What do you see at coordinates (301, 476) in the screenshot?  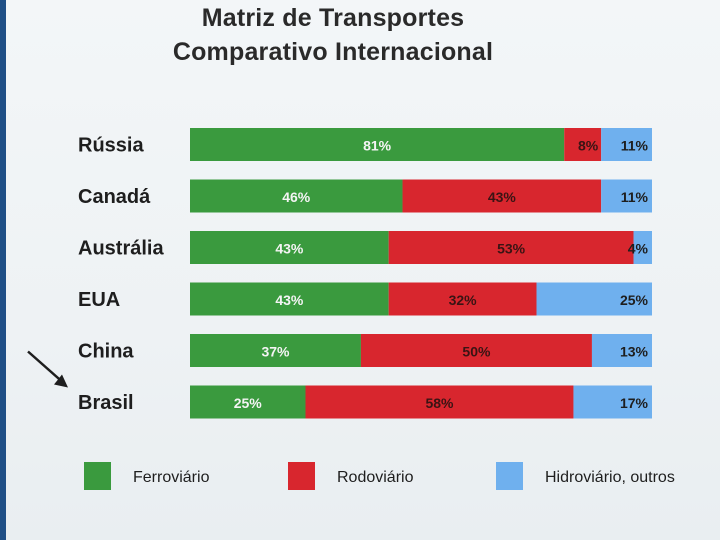 I see `legend-swatch-rodoviario` at bounding box center [301, 476].